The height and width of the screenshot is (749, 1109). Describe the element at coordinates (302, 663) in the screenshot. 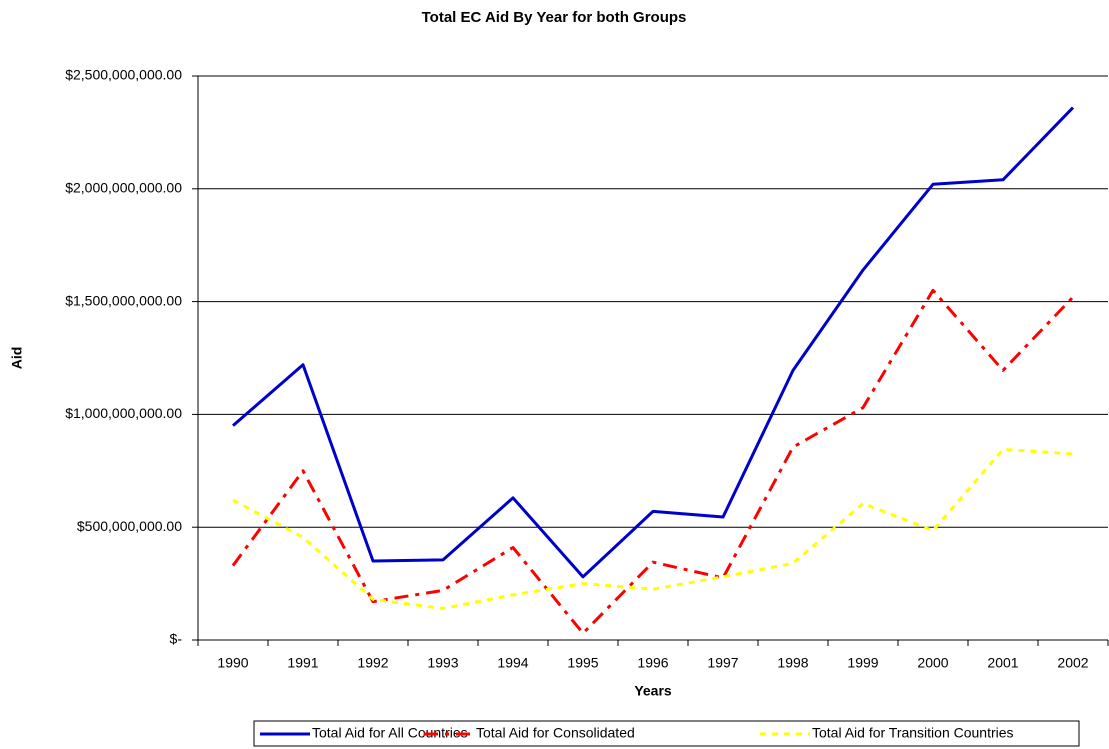

I see `x-tick-label: 1991` at that location.